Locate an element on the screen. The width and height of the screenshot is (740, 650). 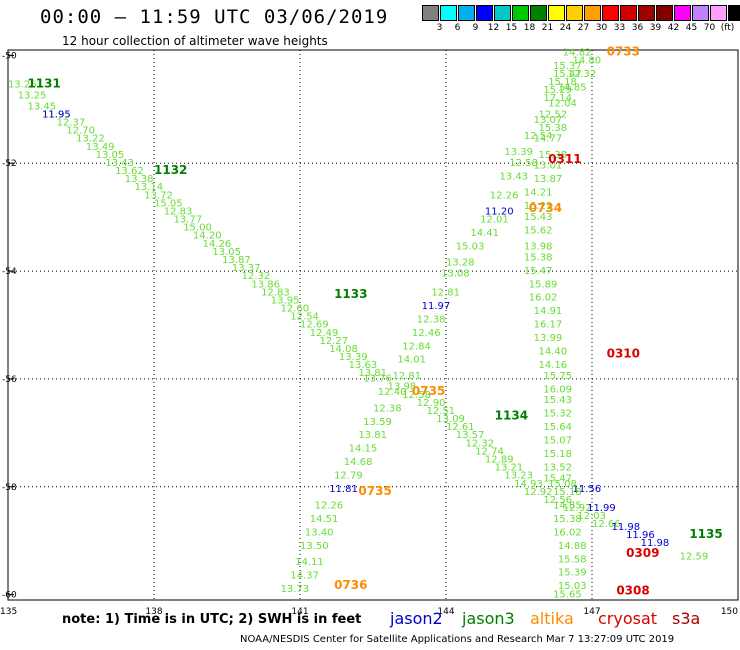
wave-height-value: 12.04 is located at coordinates (562, 104).